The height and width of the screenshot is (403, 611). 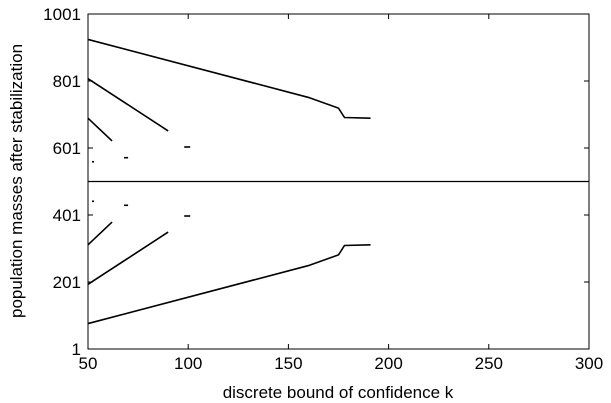 I want to click on x-tick-label: 150, so click(x=288, y=363).